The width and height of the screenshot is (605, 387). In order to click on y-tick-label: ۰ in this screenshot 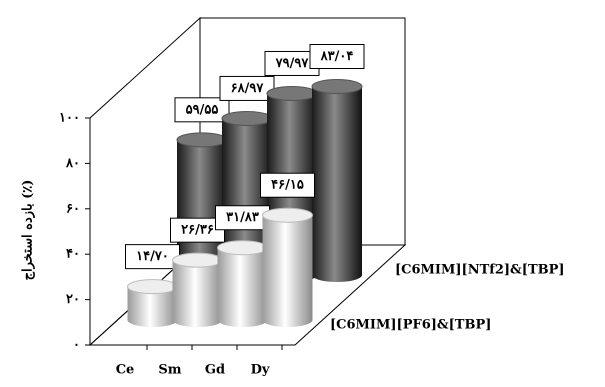, I will do `click(76, 345)`.